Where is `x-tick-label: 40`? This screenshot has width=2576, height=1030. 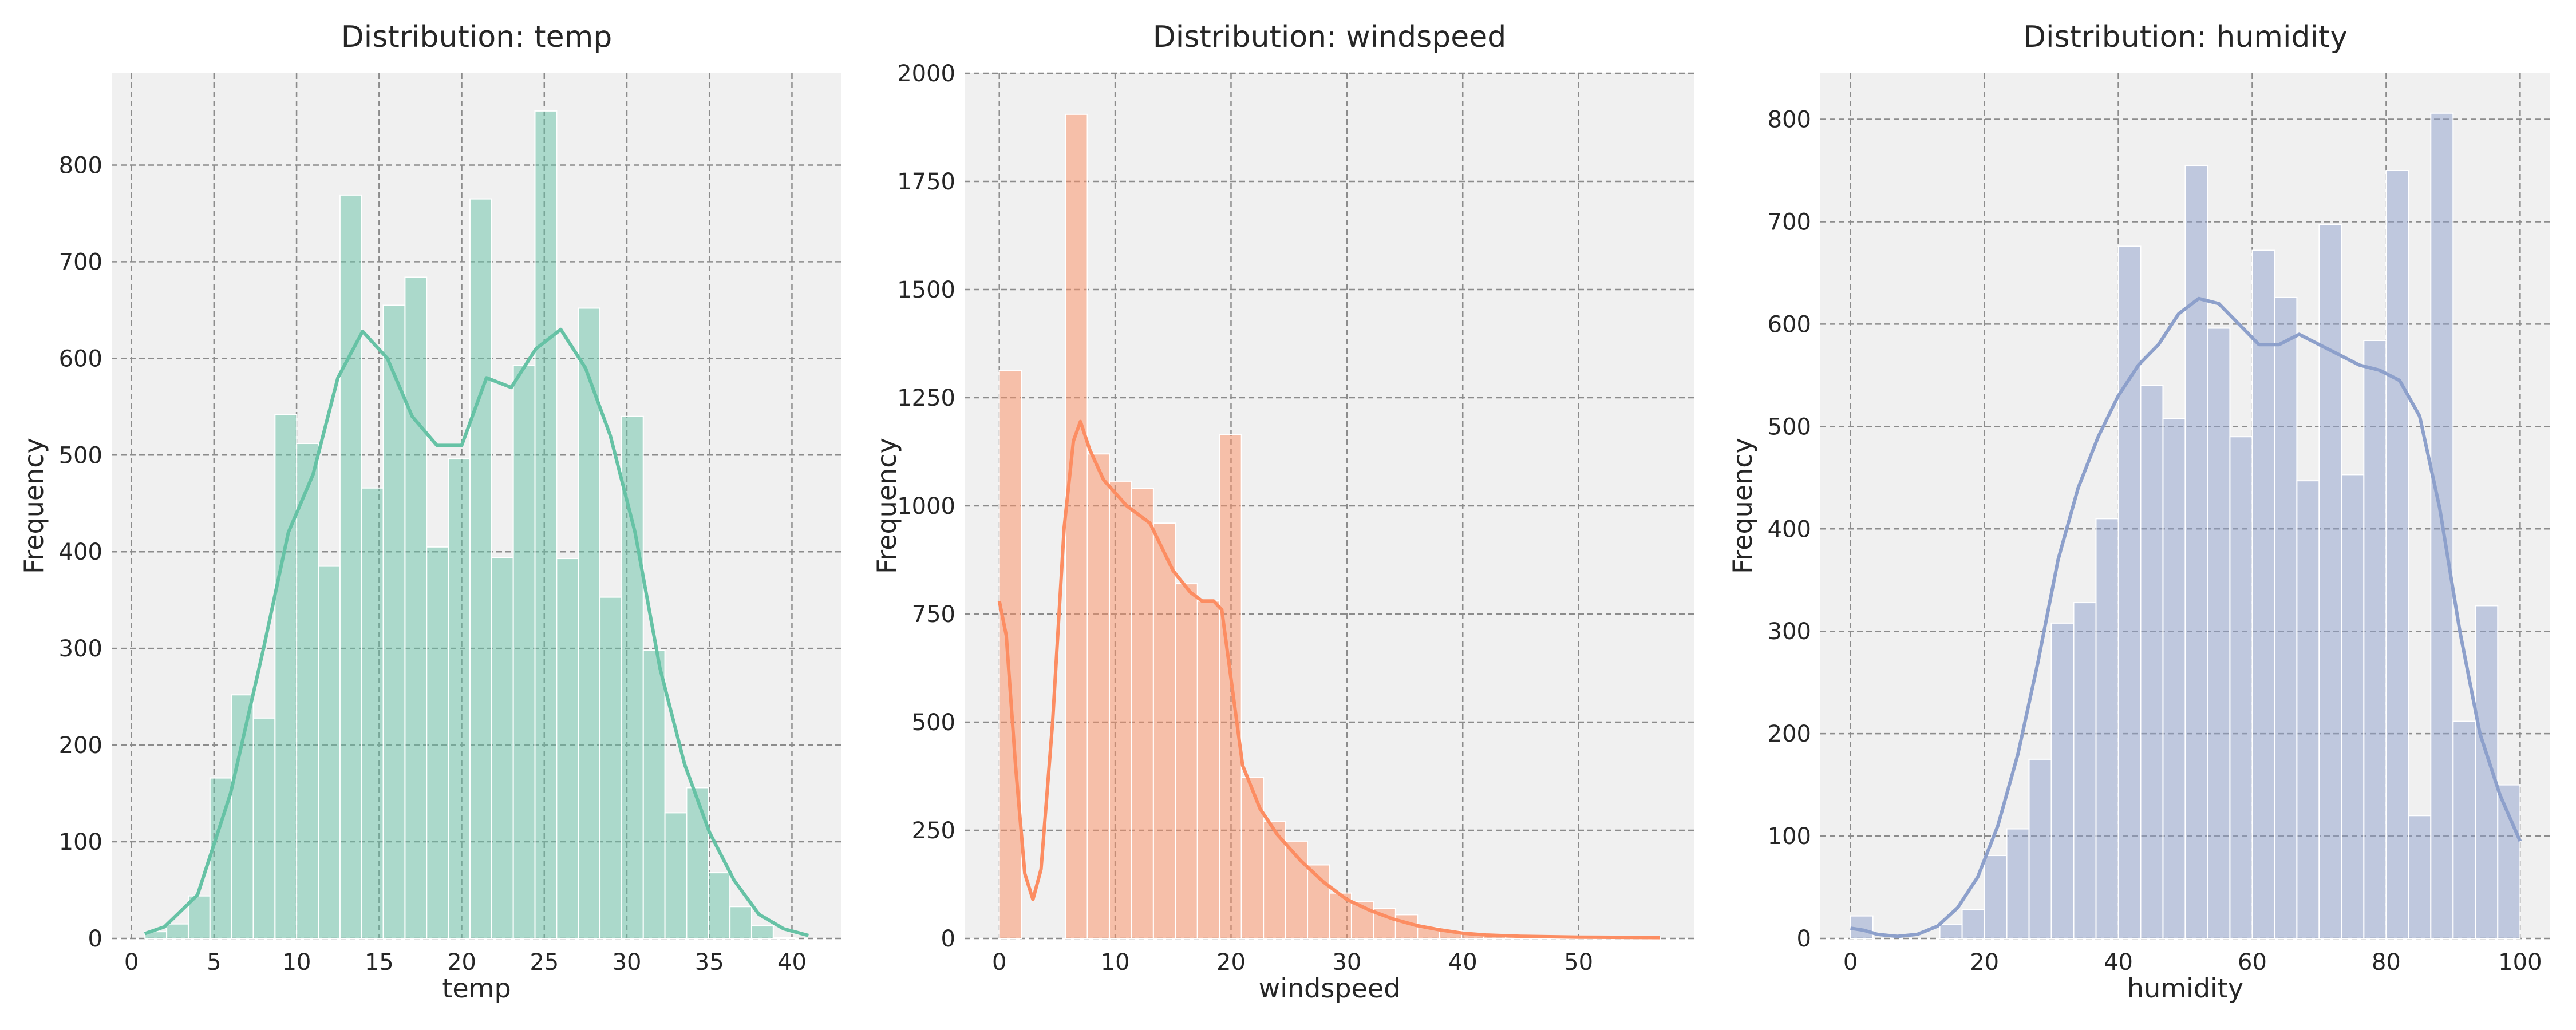
x-tick-label: 40 is located at coordinates (792, 962).